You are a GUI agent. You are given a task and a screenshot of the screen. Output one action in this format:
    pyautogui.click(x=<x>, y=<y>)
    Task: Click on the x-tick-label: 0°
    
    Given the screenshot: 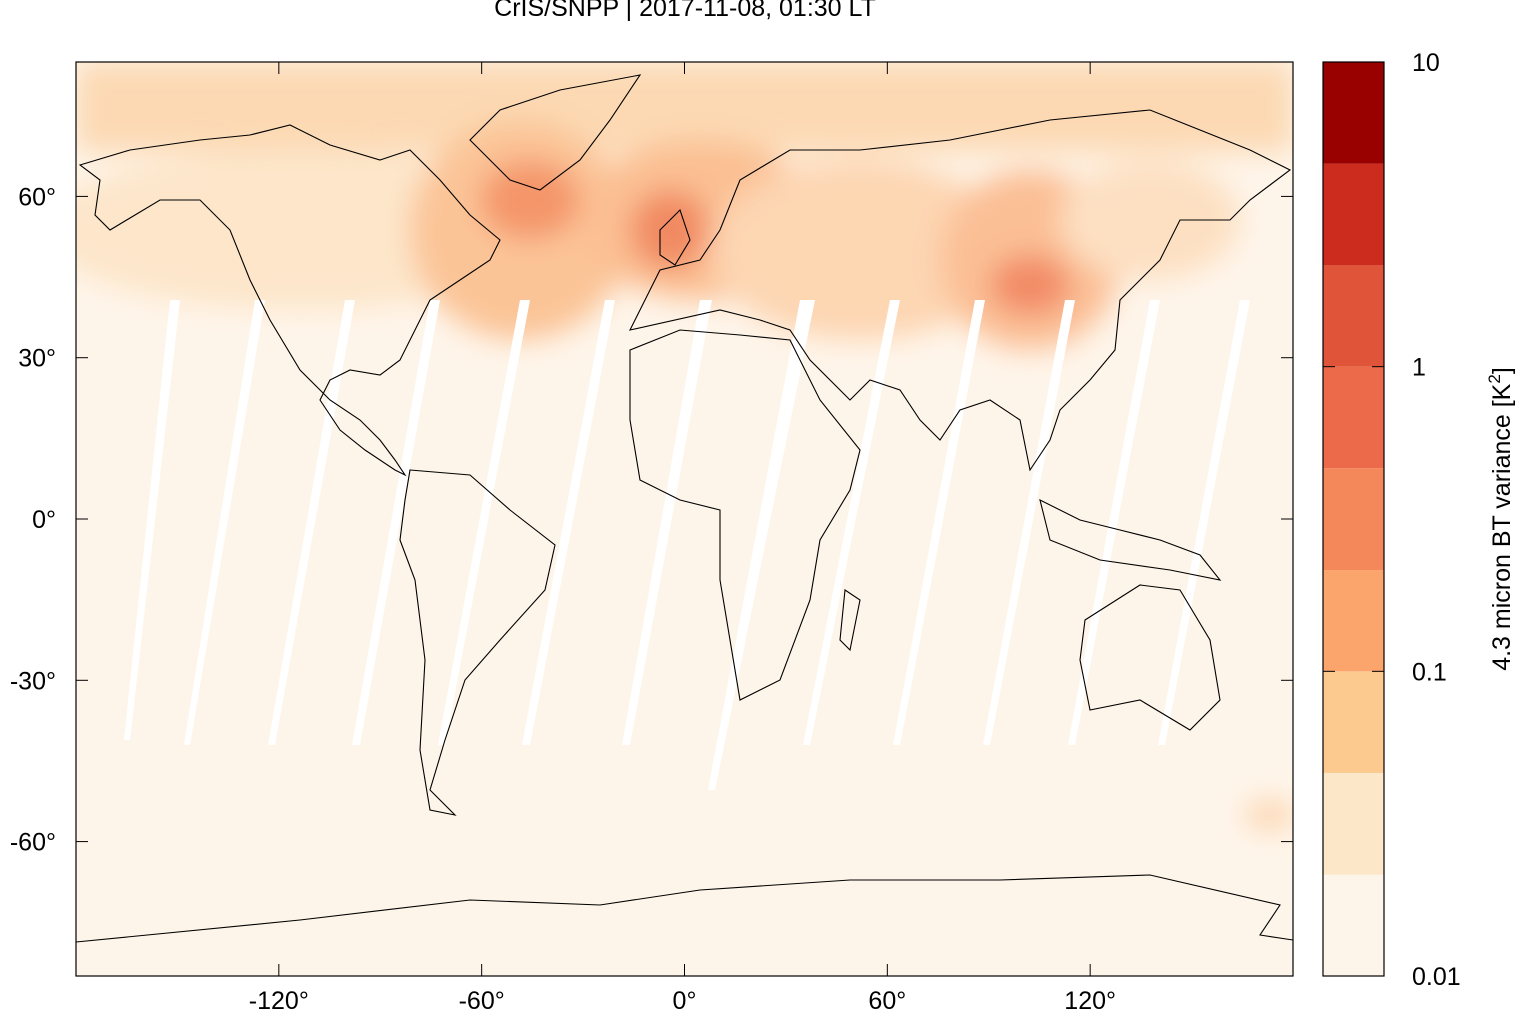 What is the action you would take?
    pyautogui.click(x=685, y=1001)
    